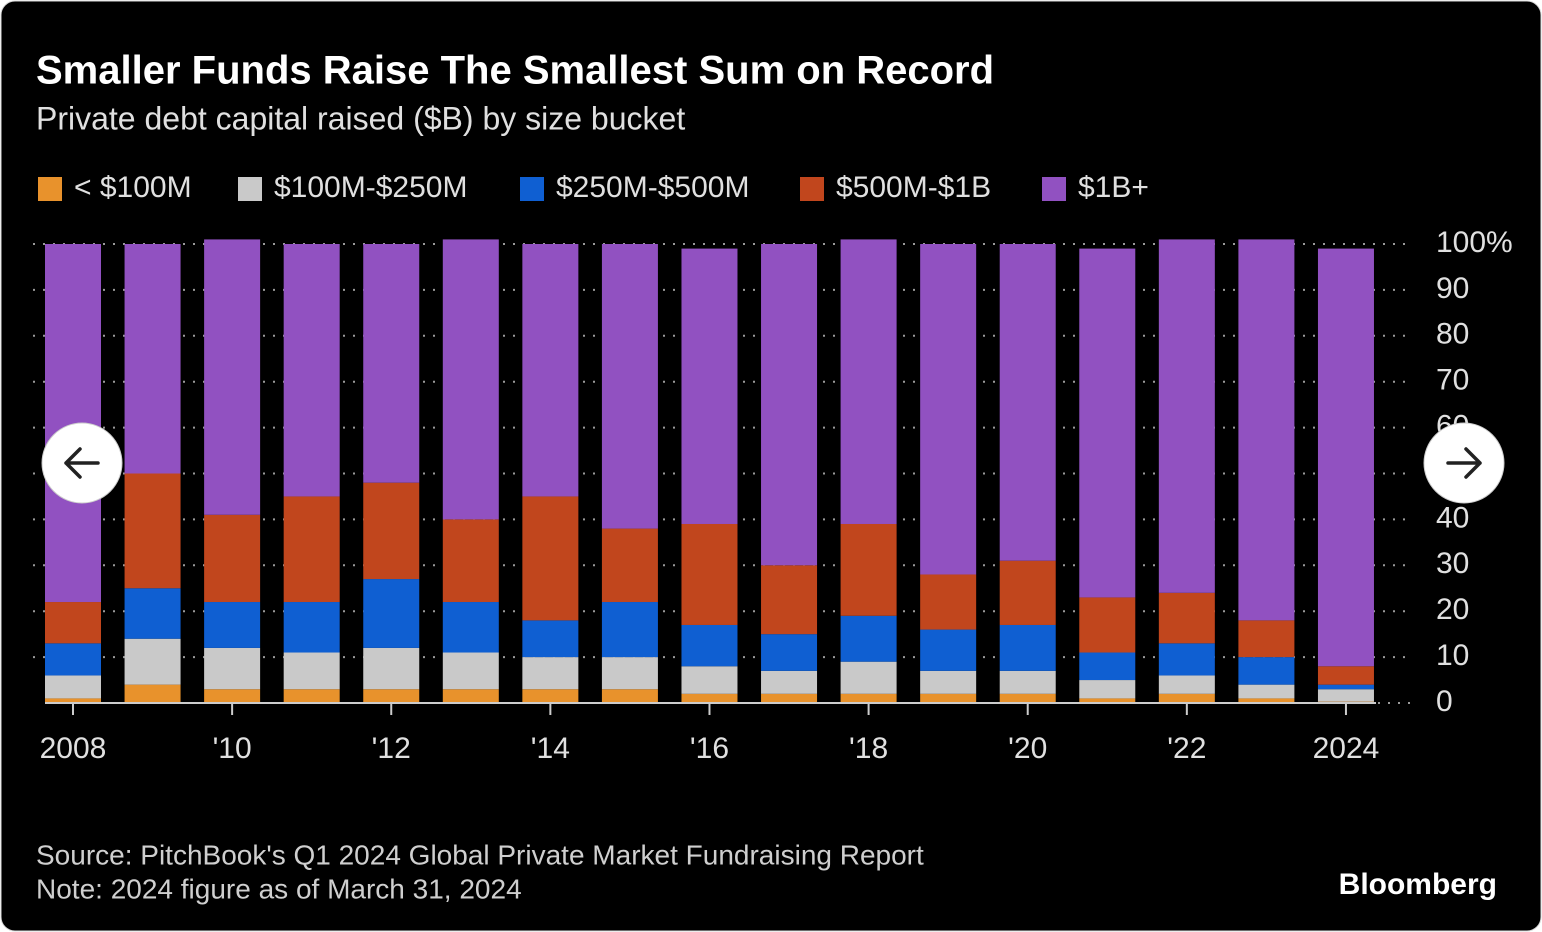  I want to click on y-tick-label: 90, so click(1452, 288).